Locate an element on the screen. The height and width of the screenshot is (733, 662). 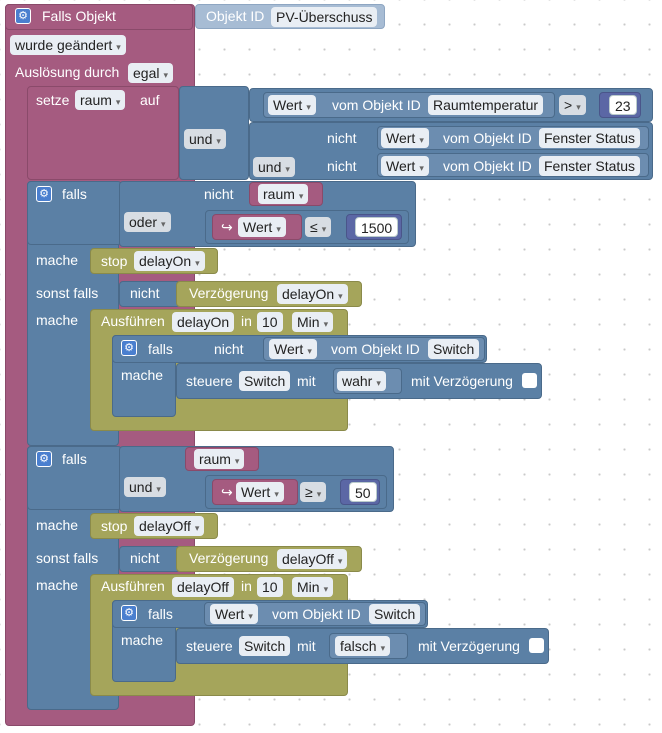
inner-object-id-1: Switch is located at coordinates (454, 349).